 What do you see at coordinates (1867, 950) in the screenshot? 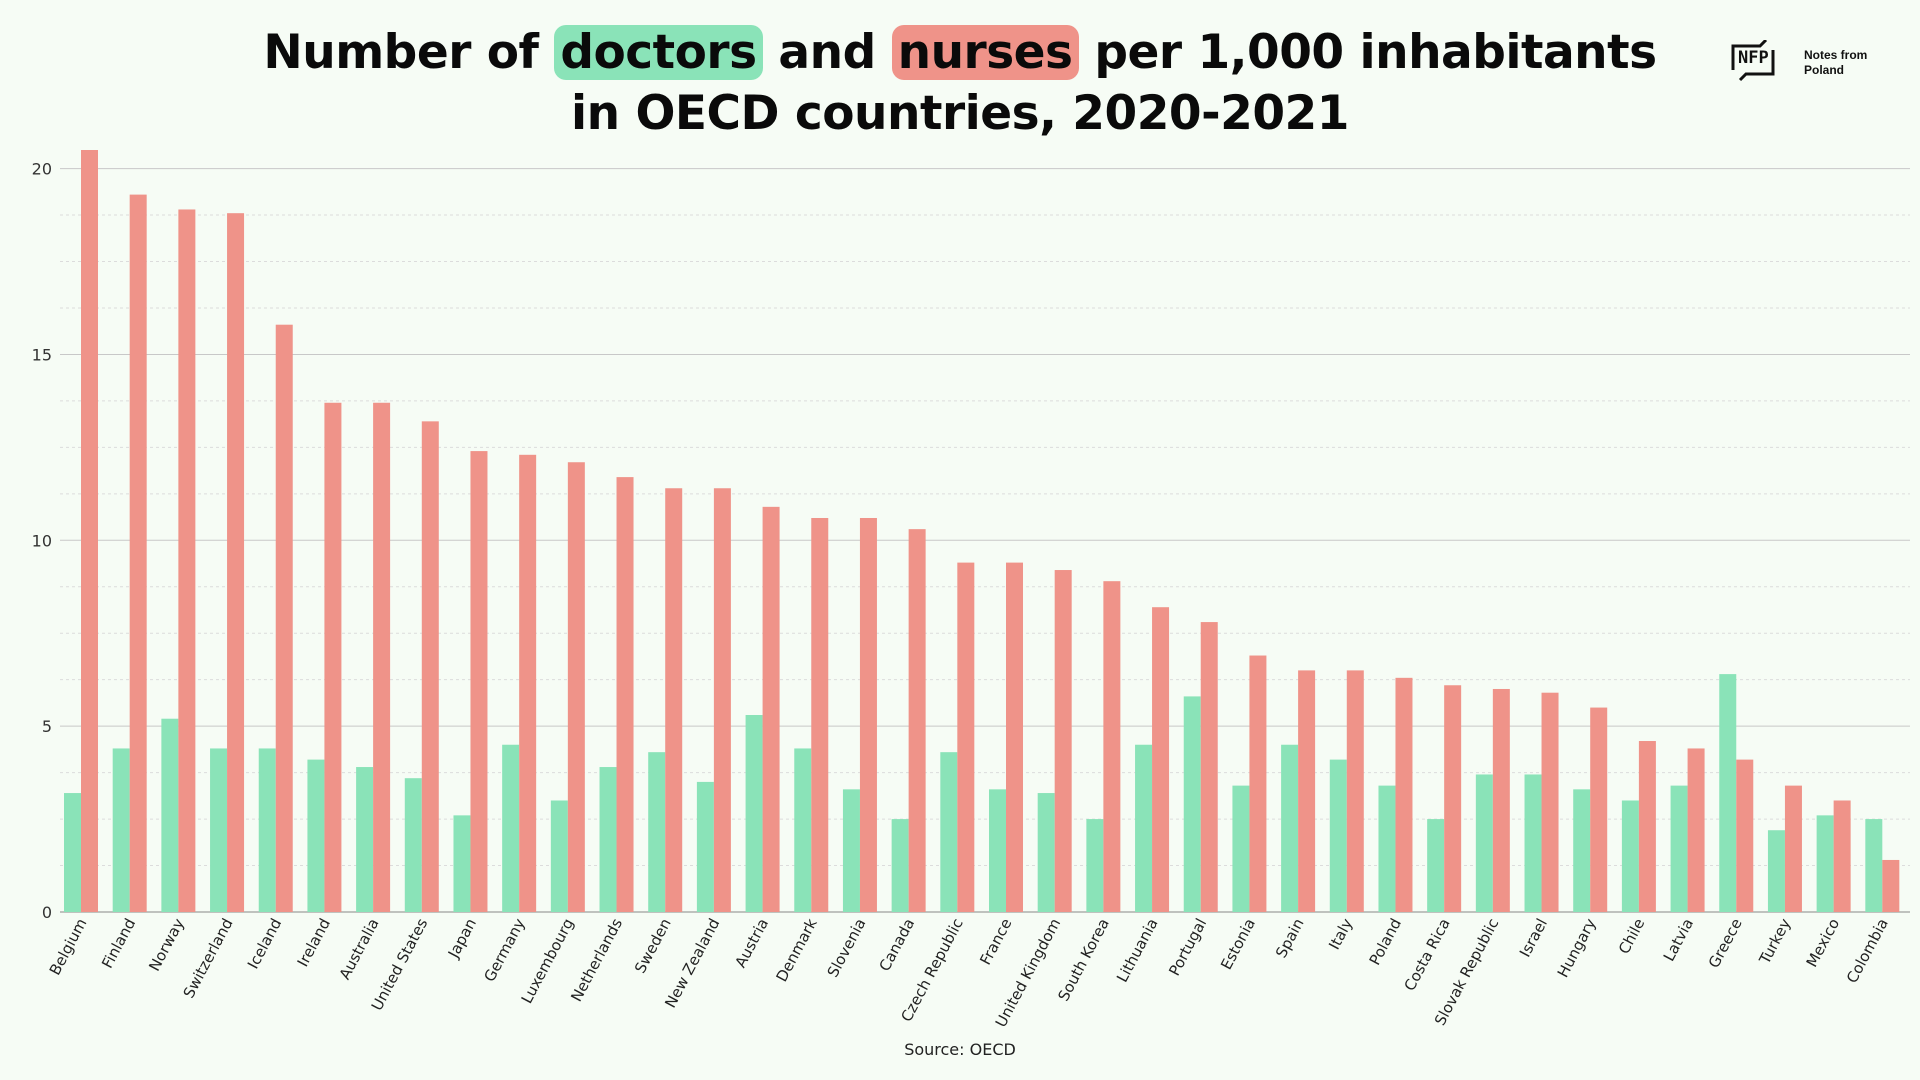
I see `x-tick-label: Colombia` at bounding box center [1867, 950].